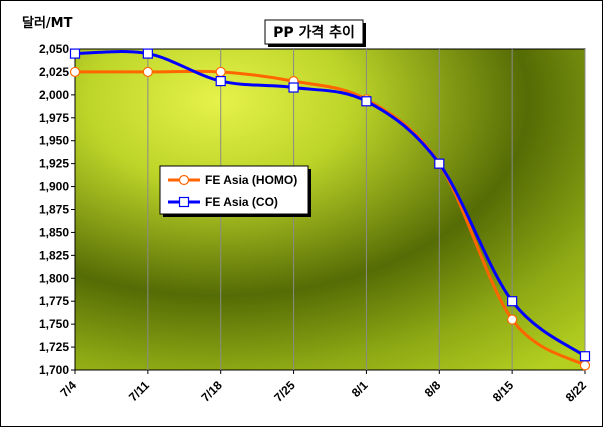 This screenshot has height=427, width=603. Describe the element at coordinates (68, 389) in the screenshot. I see `x-tick-label: 7/4` at that location.